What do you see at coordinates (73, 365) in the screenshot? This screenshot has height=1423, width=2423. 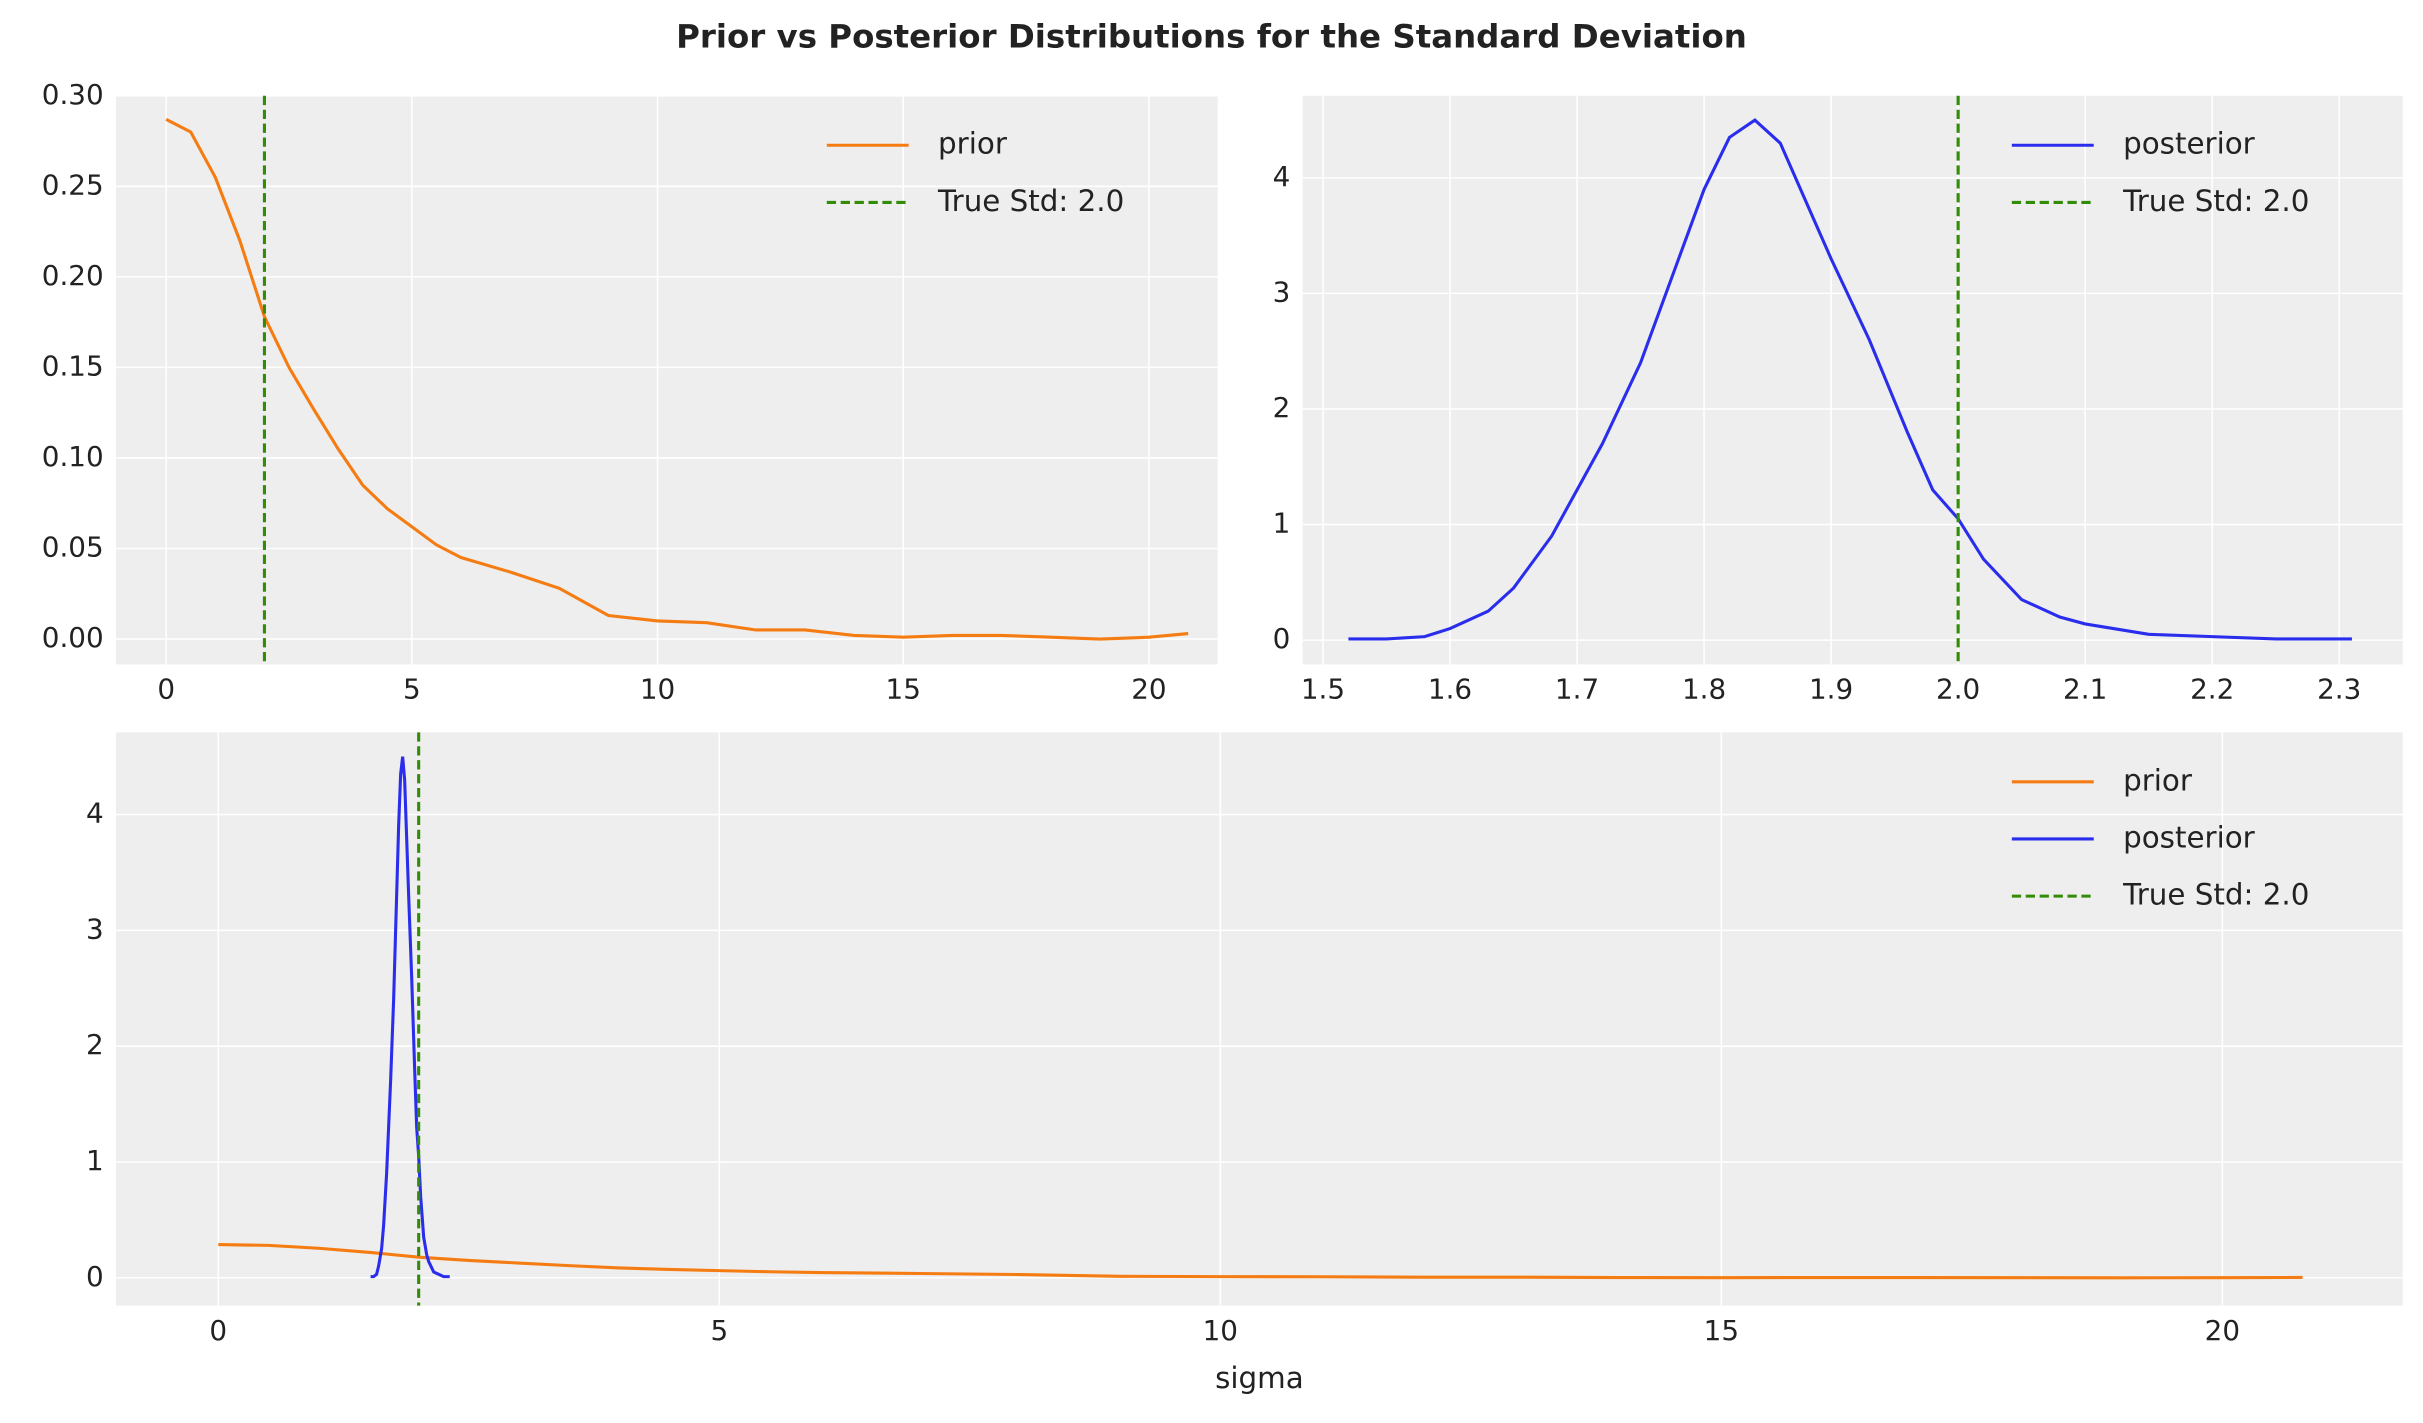 I see `y-tick-label: 0.15` at bounding box center [73, 365].